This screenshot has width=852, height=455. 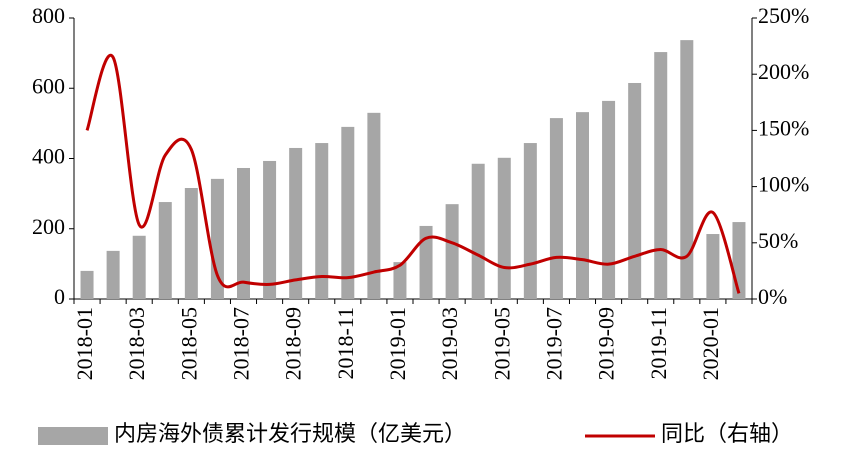 What do you see at coordinates (778, 240) in the screenshot?
I see `y2-tick-label: 50%` at bounding box center [778, 240].